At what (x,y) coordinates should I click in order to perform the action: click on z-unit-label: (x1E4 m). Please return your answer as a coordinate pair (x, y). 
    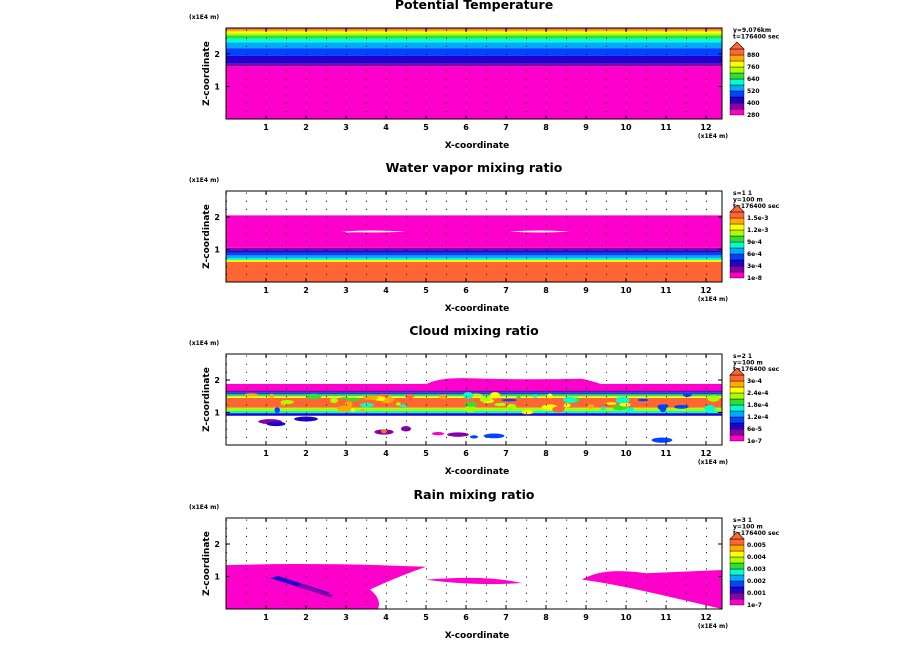
    Looking at the image, I should click on (204, 343).